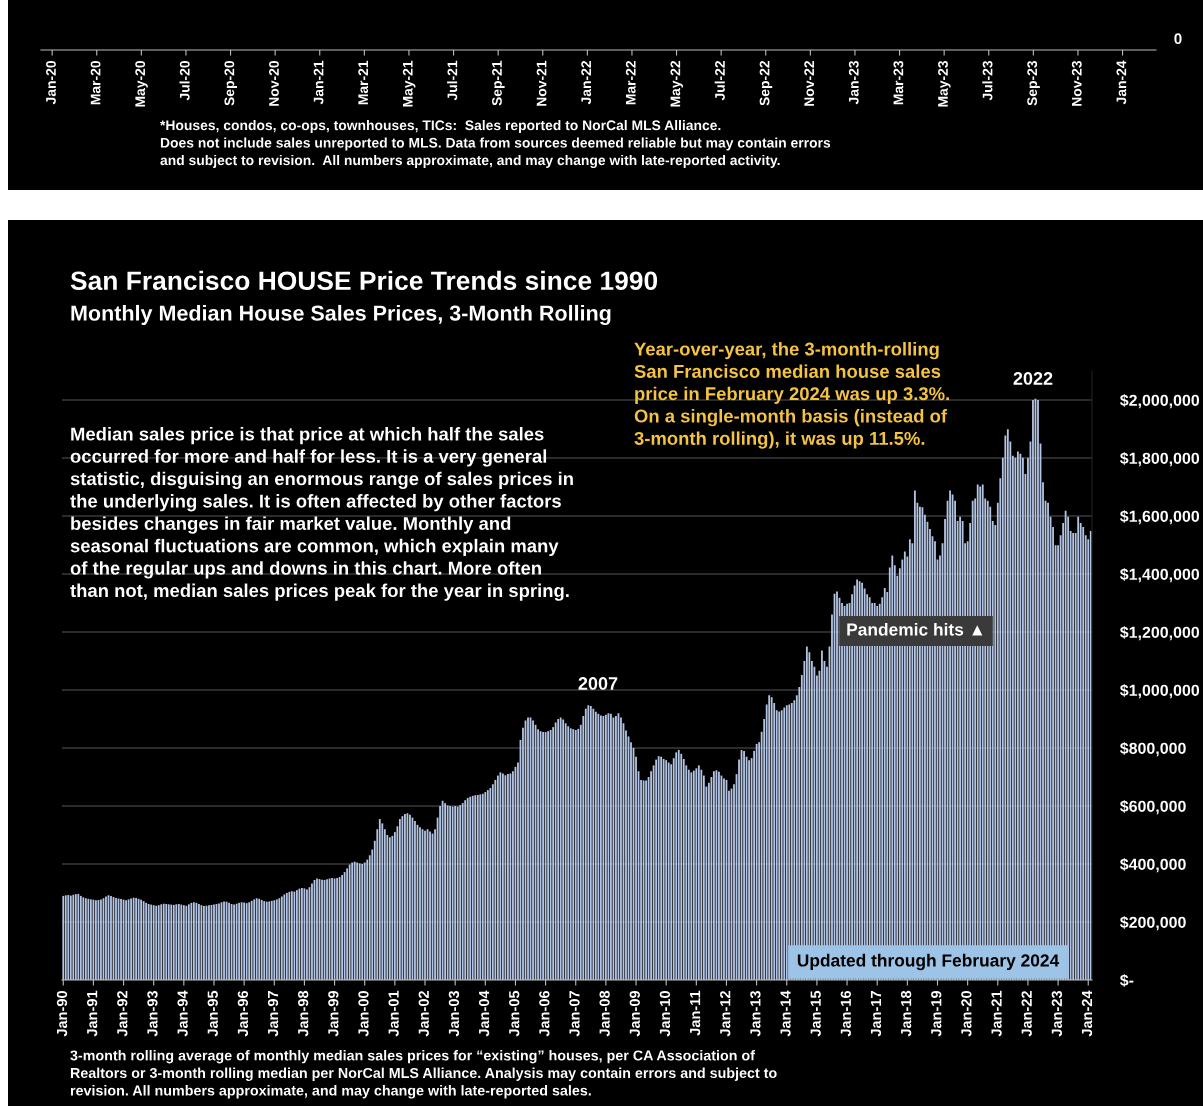 The image size is (1203, 1106). Describe the element at coordinates (318, 82) in the screenshot. I see `category-label: Jan-21` at that location.